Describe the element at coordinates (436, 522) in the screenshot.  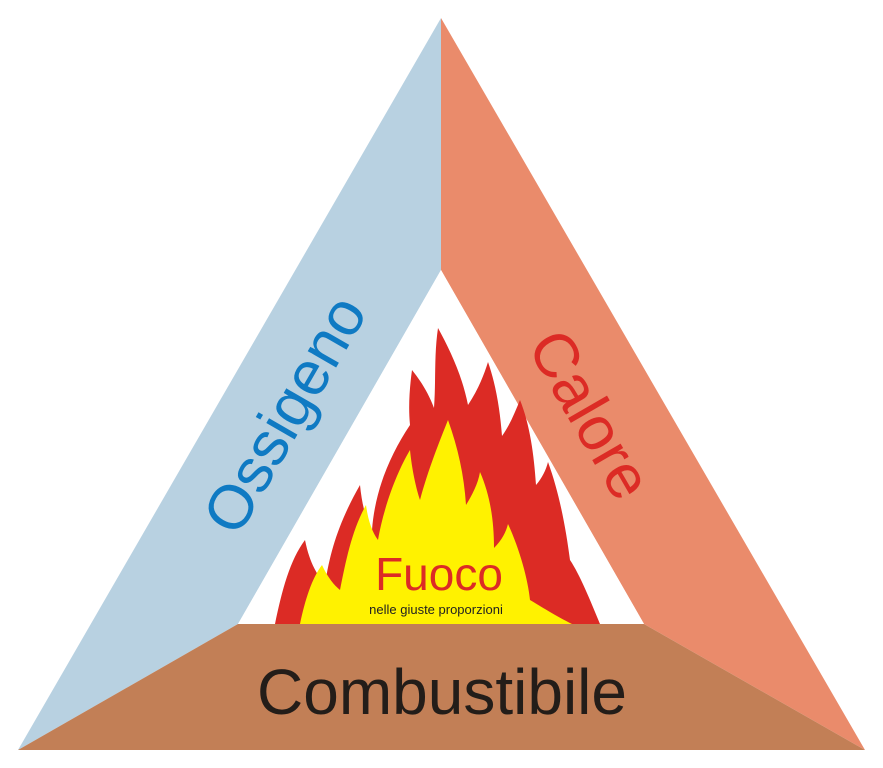
I see `flame-inner-icon` at that location.